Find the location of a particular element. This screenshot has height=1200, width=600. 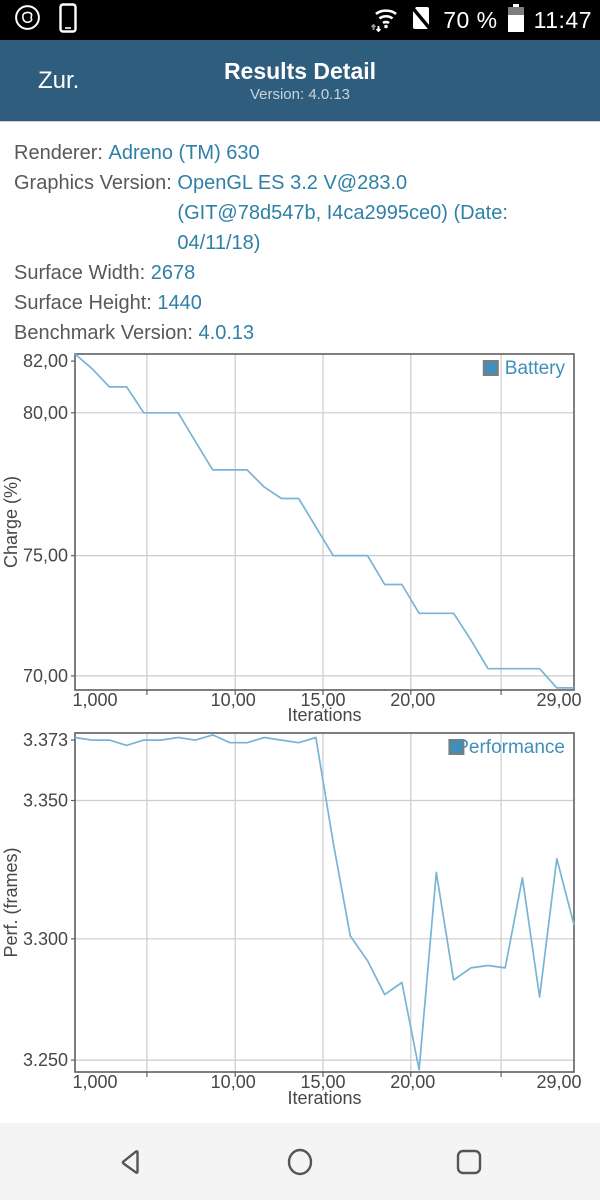

app-header: Zur. Results Detail Version: 4.0.13 is located at coordinates (300, 81).